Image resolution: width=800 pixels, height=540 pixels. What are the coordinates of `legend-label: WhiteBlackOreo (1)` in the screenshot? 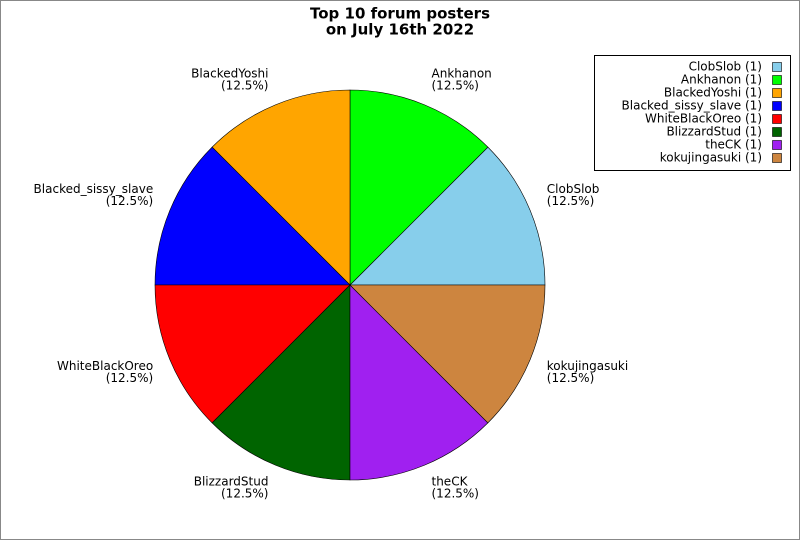 It's located at (703, 119).